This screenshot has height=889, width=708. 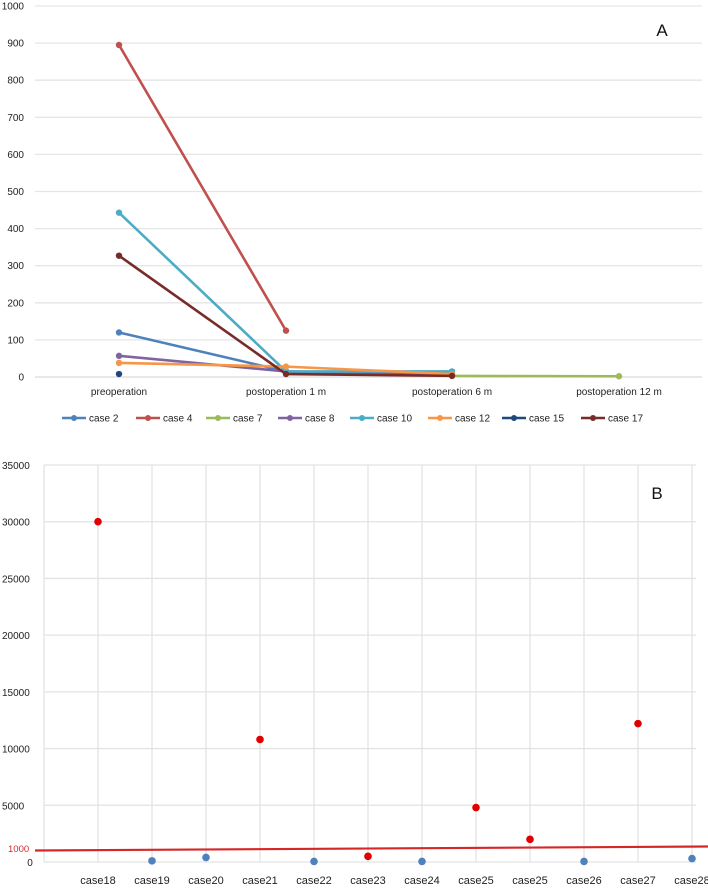 I want to click on legend-label: case 7, so click(x=248, y=419).